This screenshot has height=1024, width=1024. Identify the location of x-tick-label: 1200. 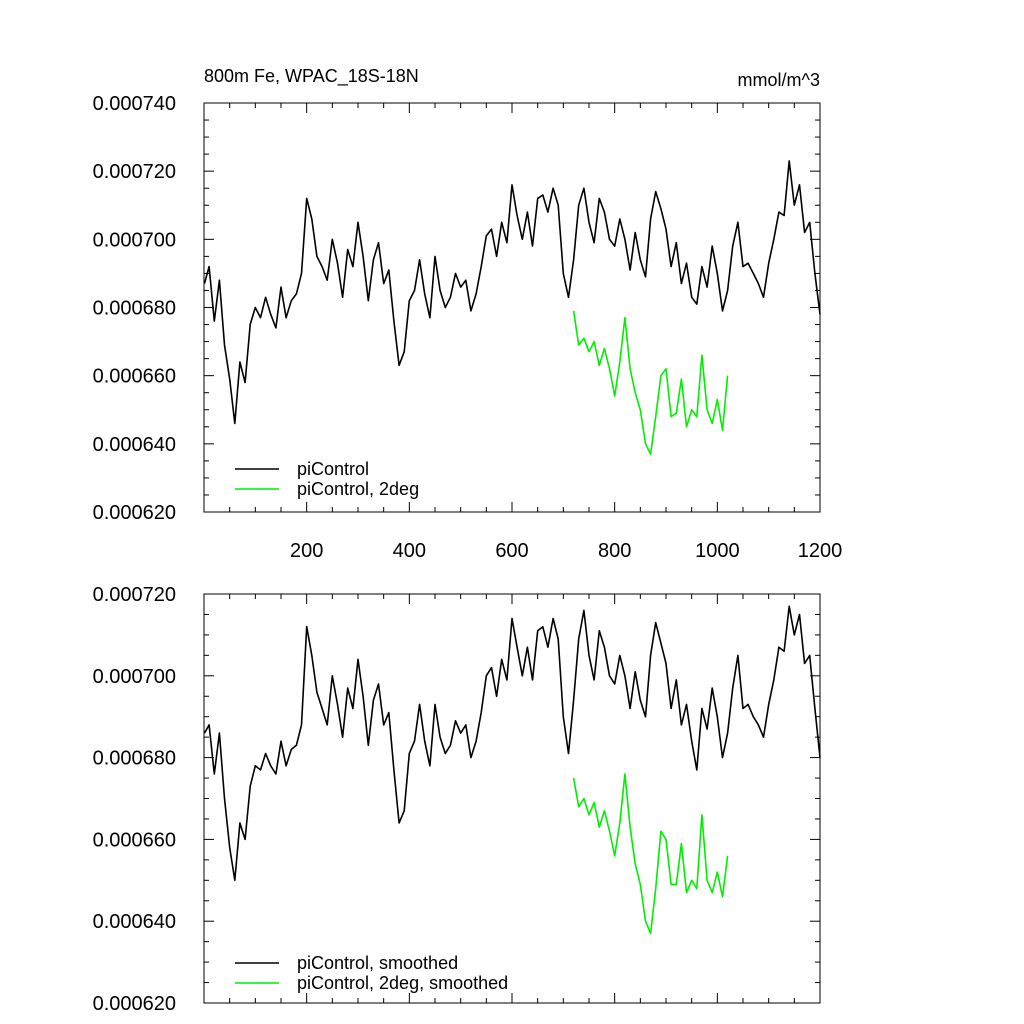
(820, 551).